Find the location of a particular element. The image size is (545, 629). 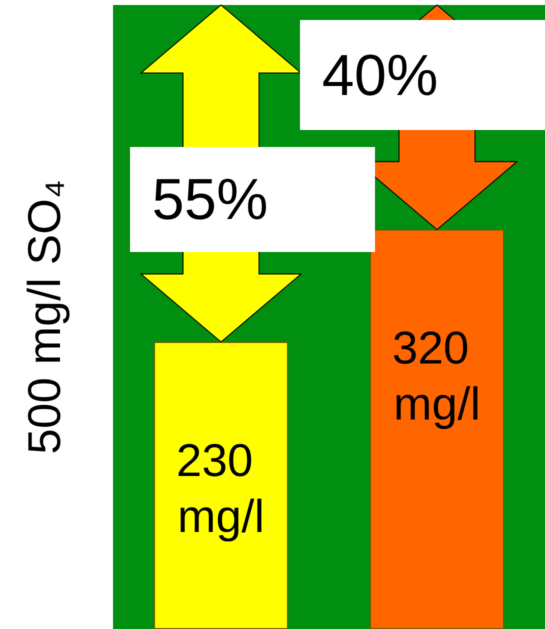

y-axis-title: 500 mg/l SO₄ is located at coordinates (44, 317).